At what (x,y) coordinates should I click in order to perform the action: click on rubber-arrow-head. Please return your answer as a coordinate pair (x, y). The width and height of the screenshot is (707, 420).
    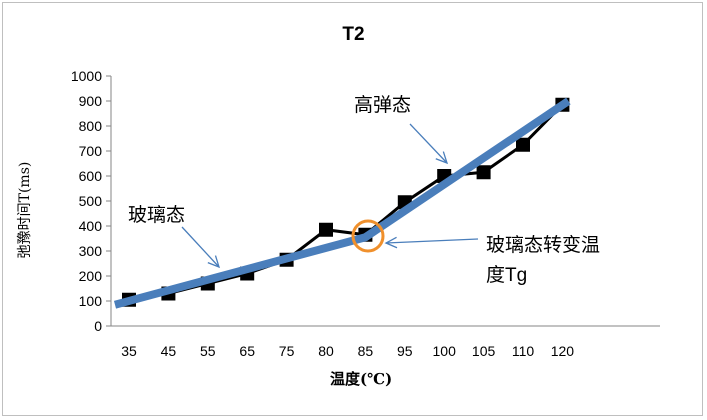
    Looking at the image, I should click on (442, 158).